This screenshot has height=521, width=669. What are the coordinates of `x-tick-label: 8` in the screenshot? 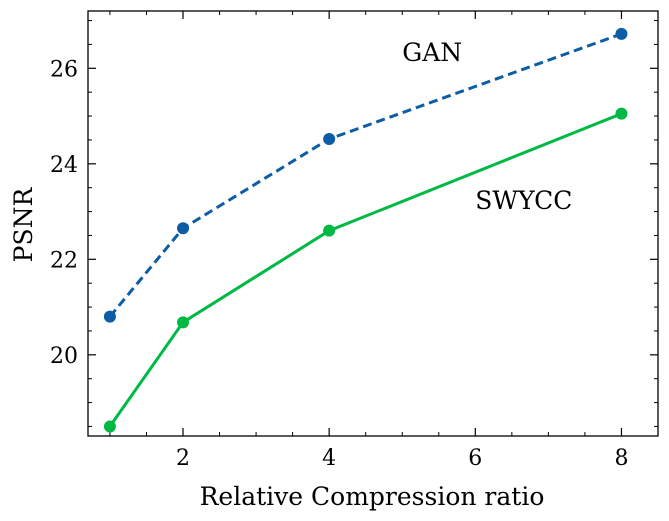 It's located at (621, 458).